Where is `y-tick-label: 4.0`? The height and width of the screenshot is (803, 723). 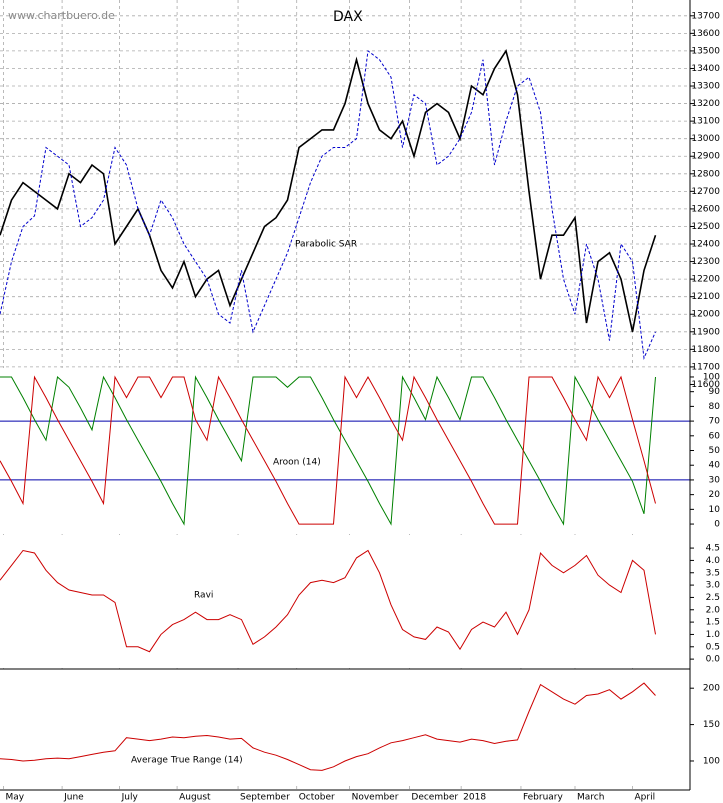
y-tick-label: 4.0 is located at coordinates (713, 561).